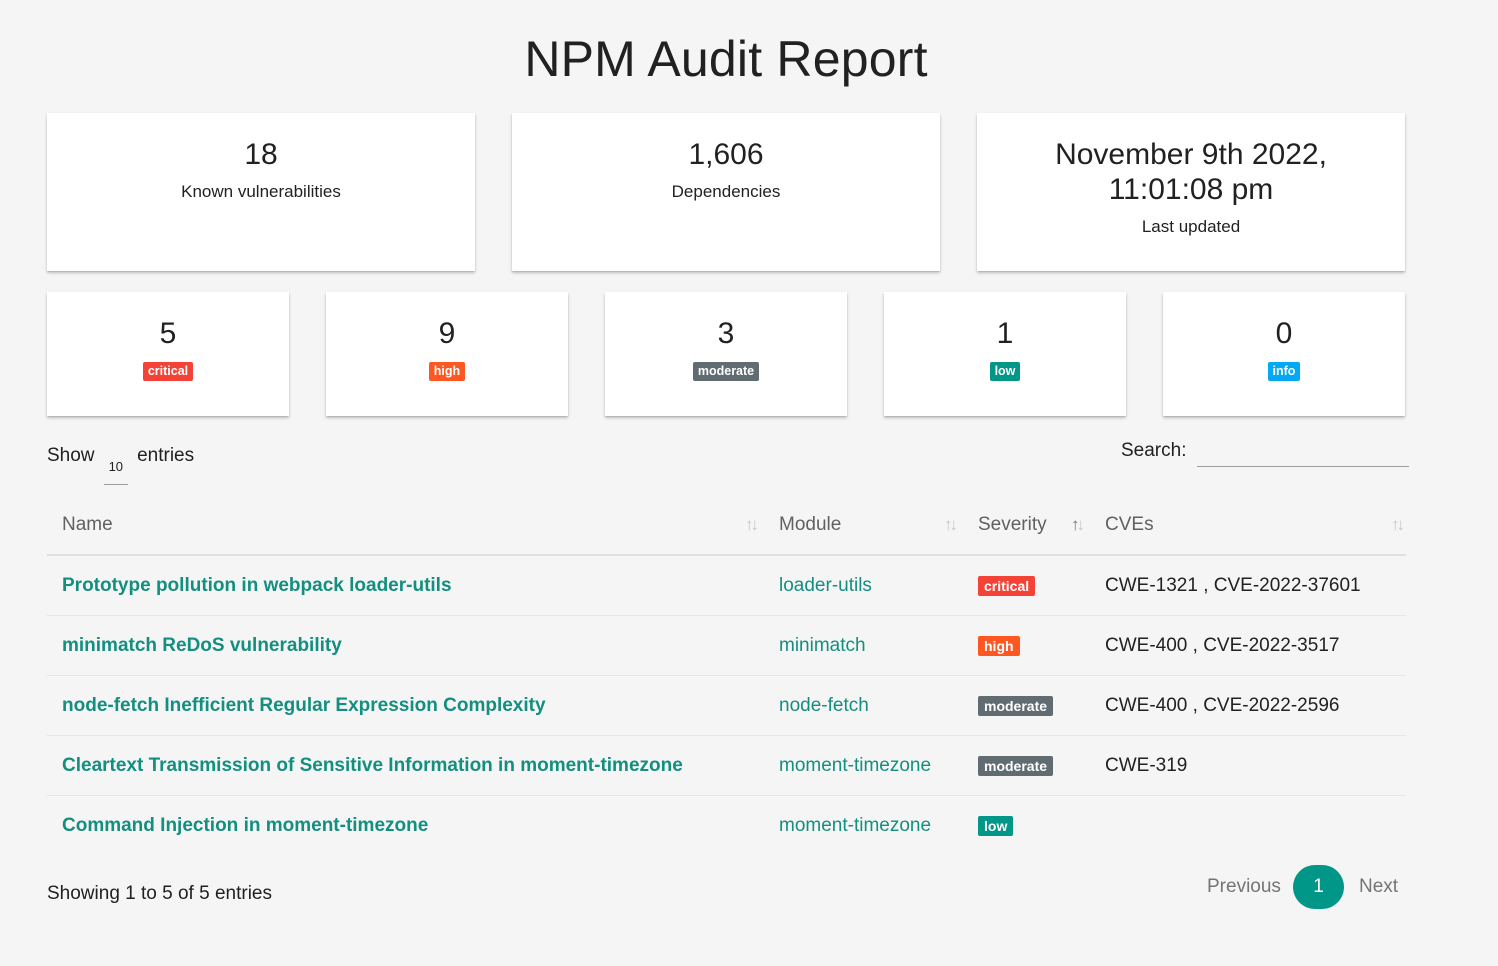  Describe the element at coordinates (447, 371) in the screenshot. I see `high-badge: high` at that location.